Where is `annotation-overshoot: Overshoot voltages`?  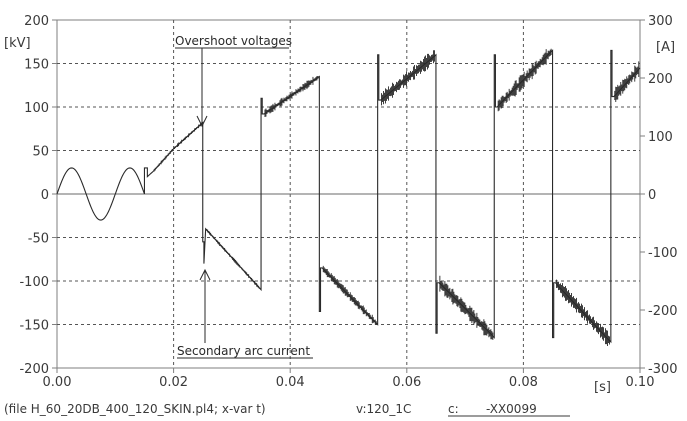
annotation-overshoot: Overshoot voltages is located at coordinates (233, 81).